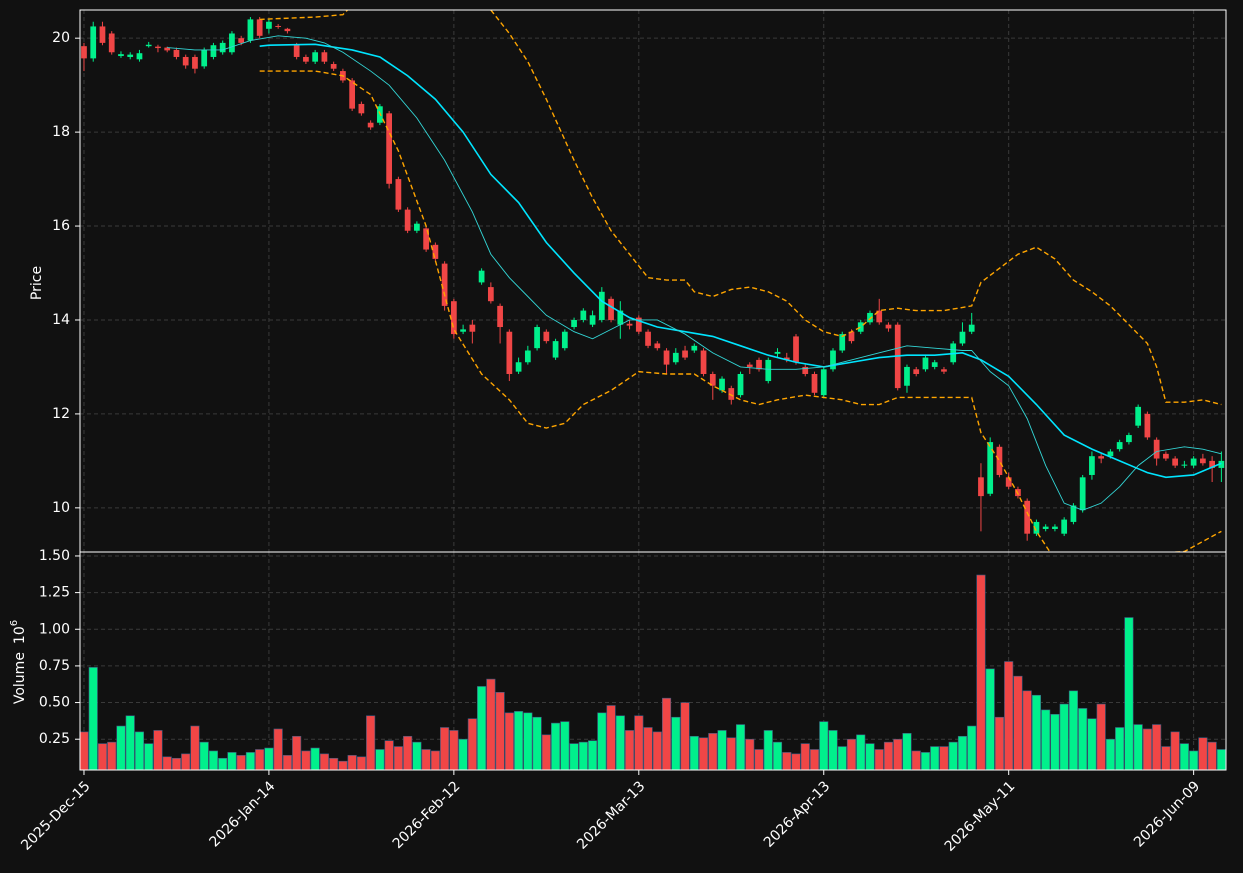 This screenshot has width=1243, height=873. I want to click on y-tick-label: 14, so click(61, 320).